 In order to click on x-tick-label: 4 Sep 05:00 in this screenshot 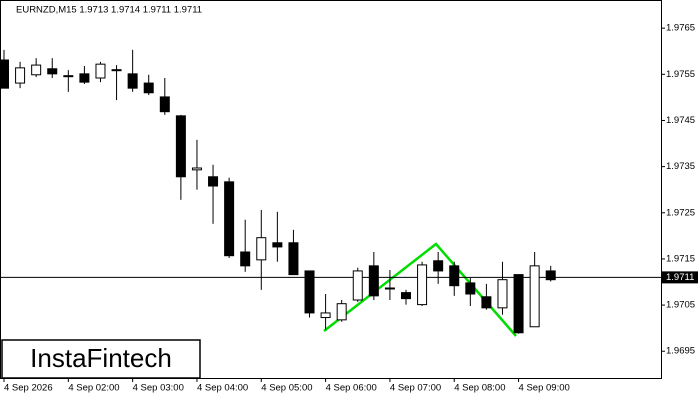, I will do `click(286, 388)`.